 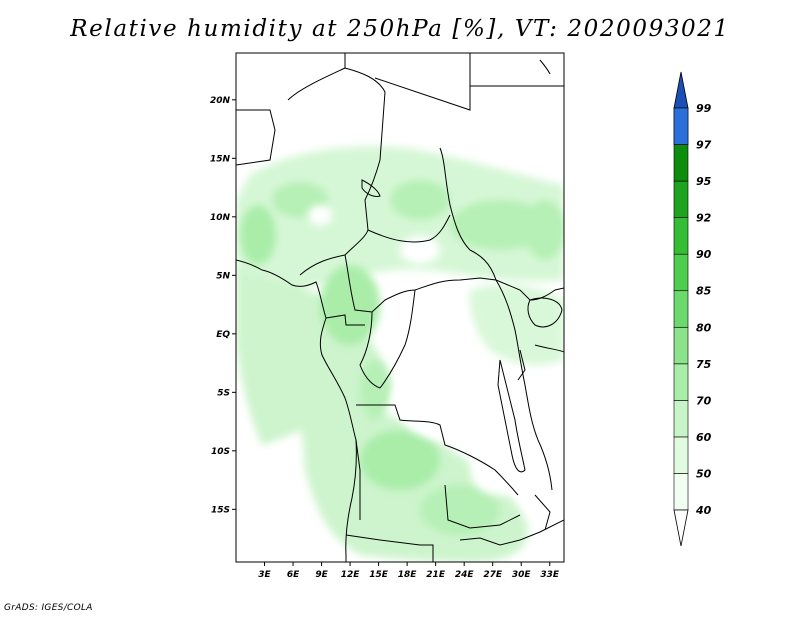 I want to click on colorbar-label: 99, so click(x=704, y=108).